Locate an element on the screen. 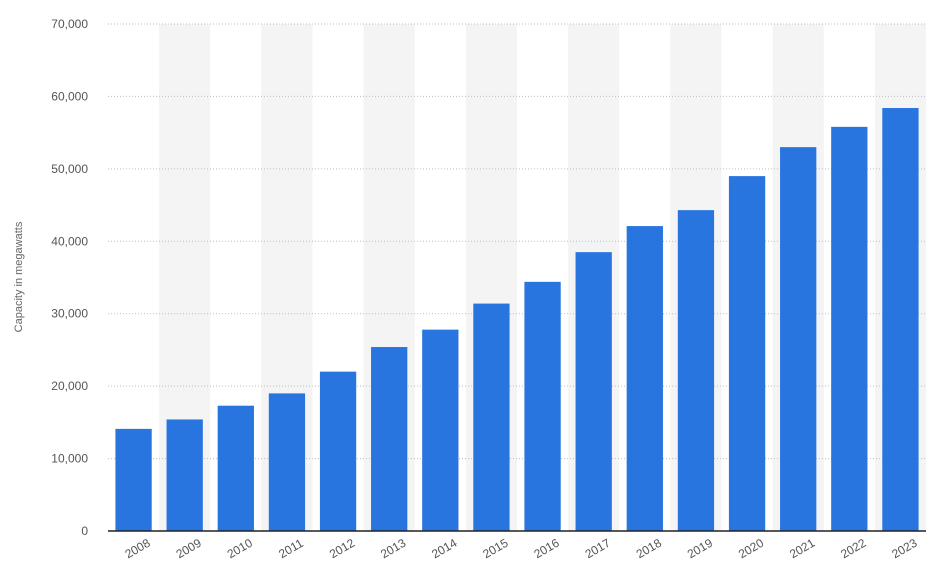 The height and width of the screenshot is (583, 926). bar-2023 is located at coordinates (900, 319).